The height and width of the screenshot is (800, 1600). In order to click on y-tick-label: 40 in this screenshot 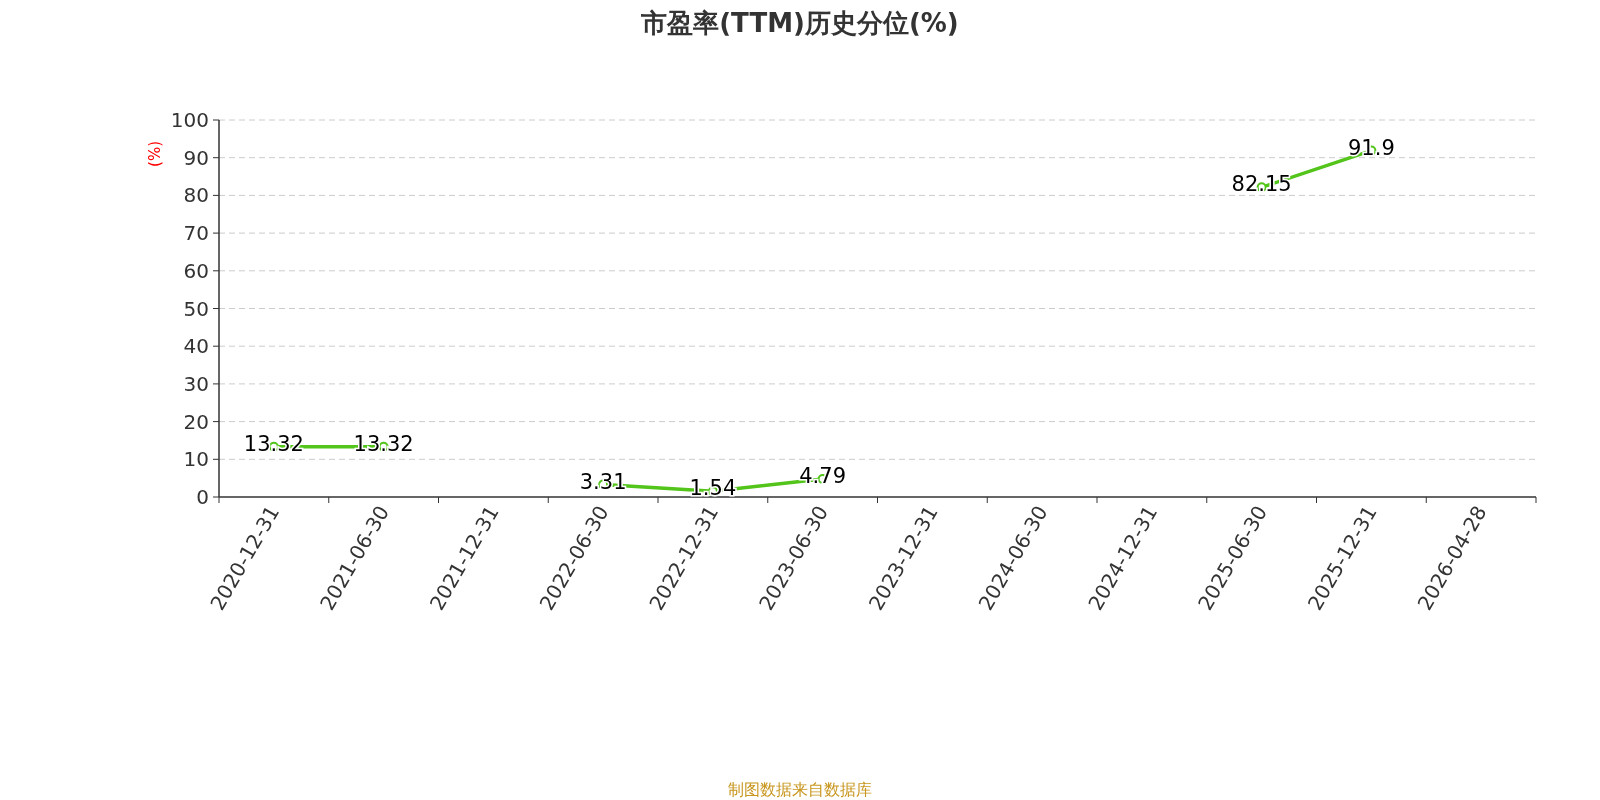, I will do `click(196, 346)`.